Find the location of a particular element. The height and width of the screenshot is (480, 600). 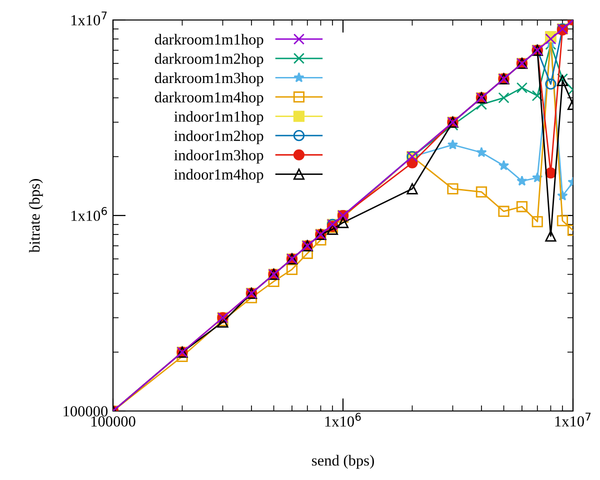

y-tick-label: 100000 is located at coordinates (86, 411).